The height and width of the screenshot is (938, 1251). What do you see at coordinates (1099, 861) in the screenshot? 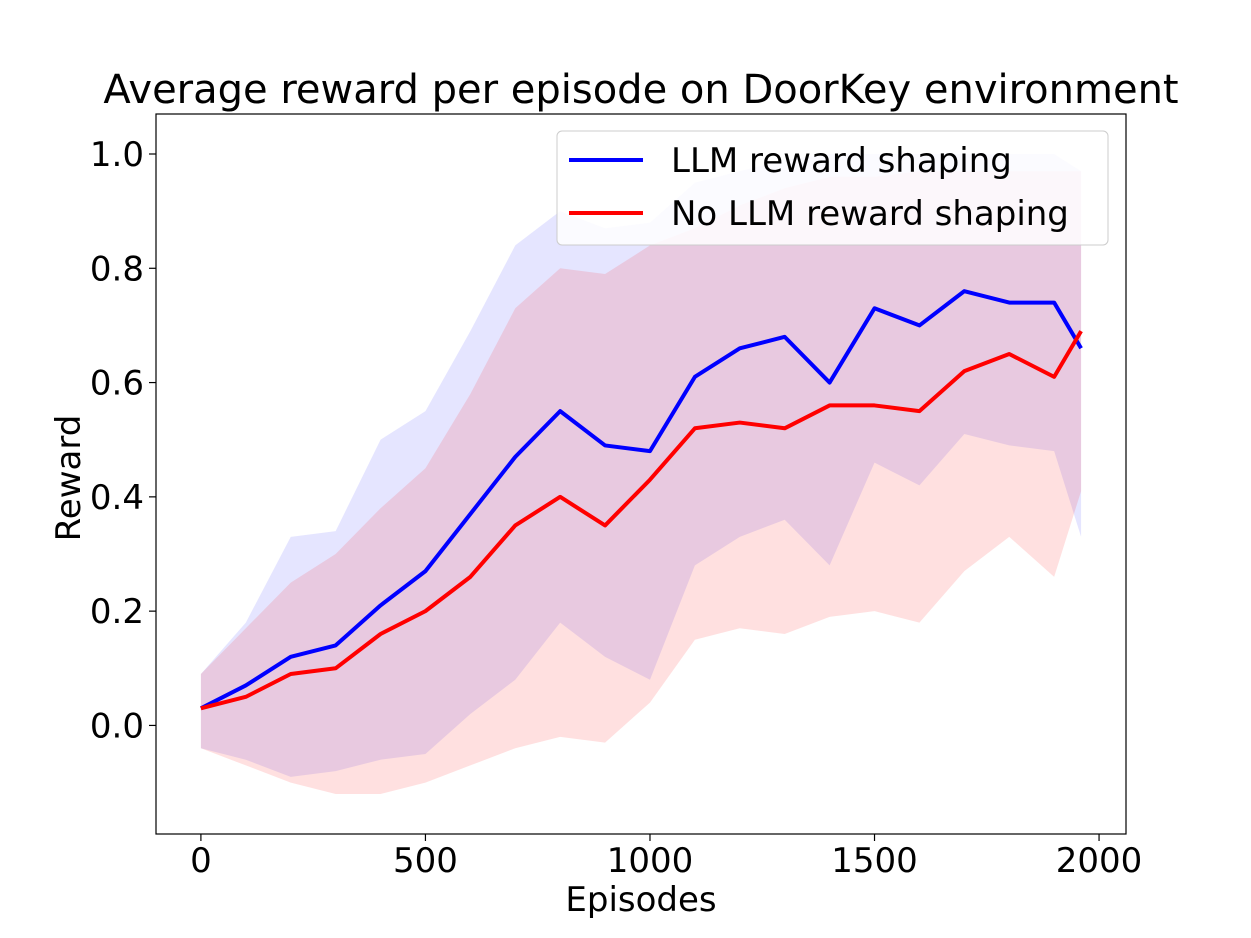
I see `x-tick-label: 2000` at bounding box center [1099, 861].